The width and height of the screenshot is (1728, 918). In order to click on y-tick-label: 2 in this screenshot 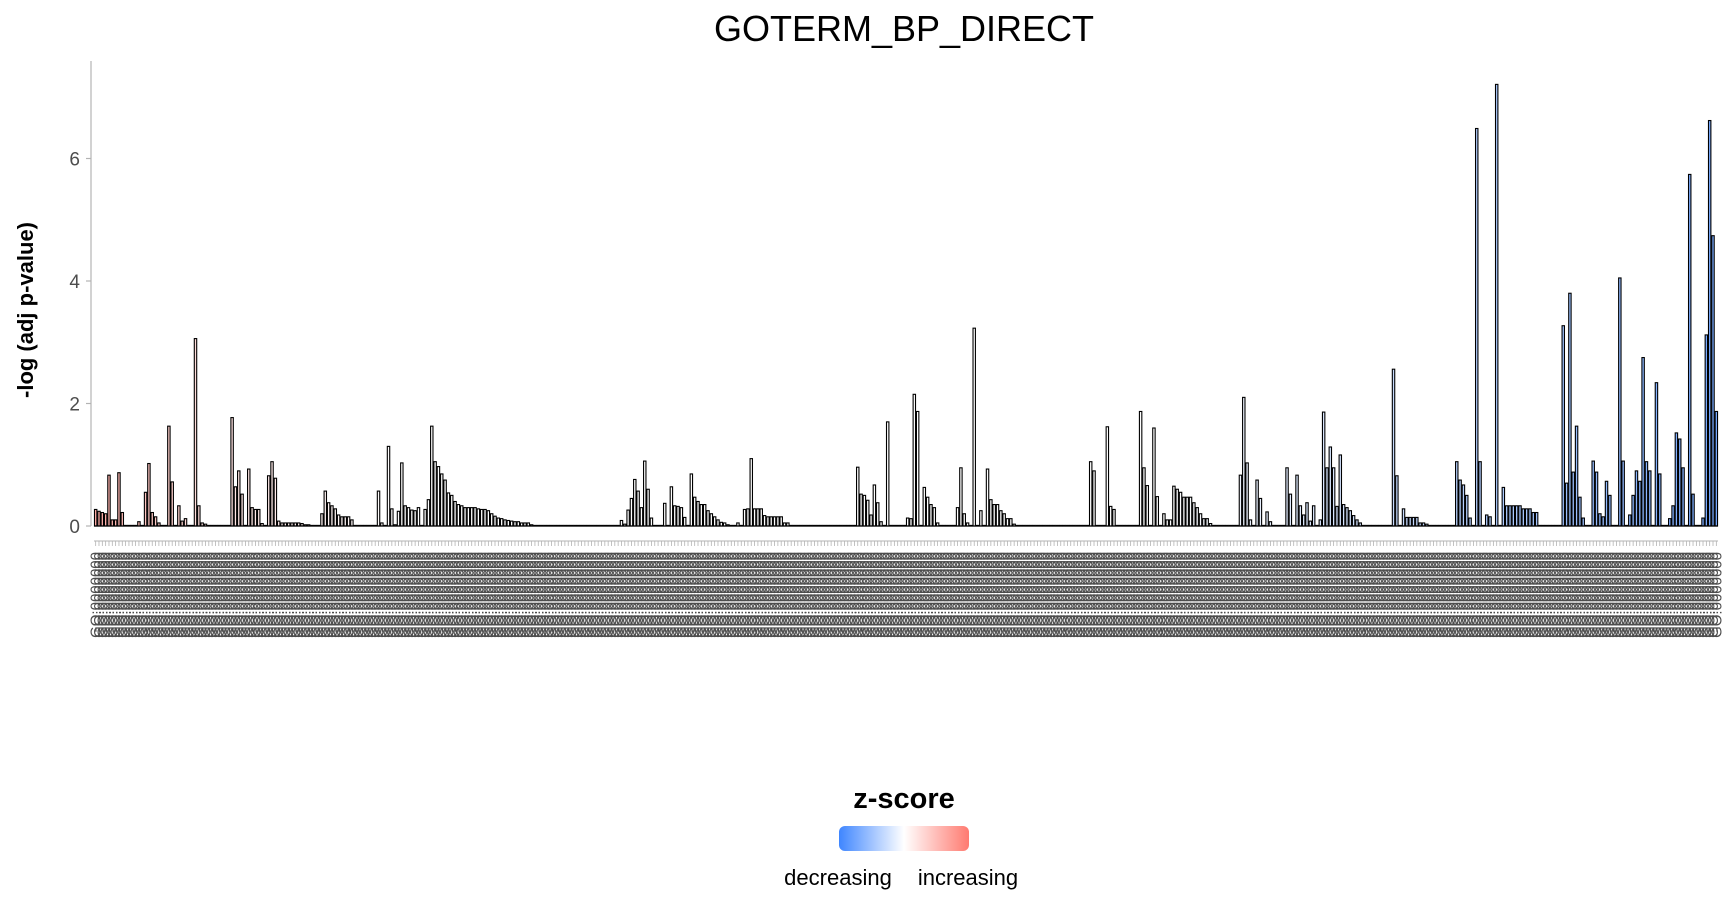, I will do `click(74, 405)`.